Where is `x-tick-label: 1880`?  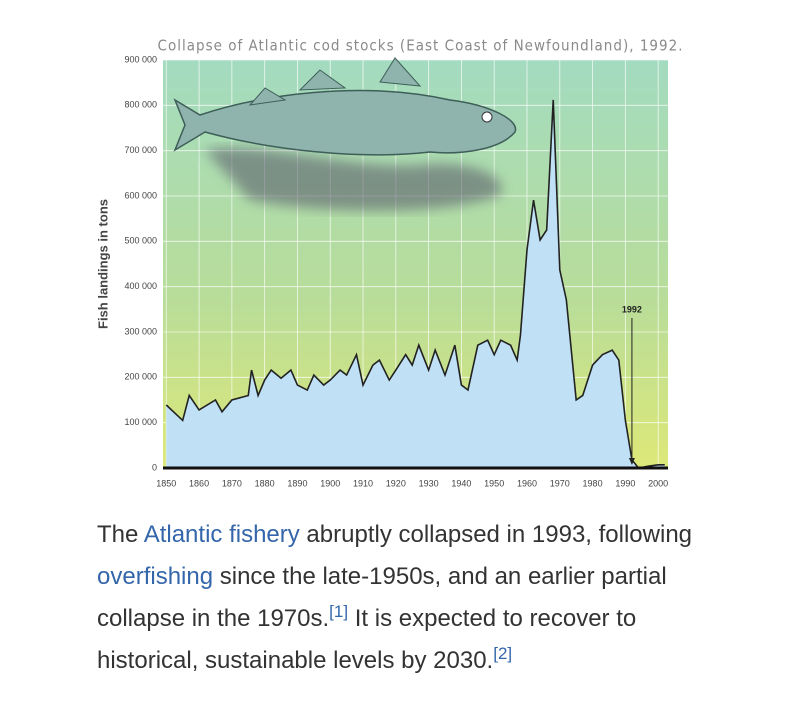
x-tick-label: 1880 is located at coordinates (265, 483).